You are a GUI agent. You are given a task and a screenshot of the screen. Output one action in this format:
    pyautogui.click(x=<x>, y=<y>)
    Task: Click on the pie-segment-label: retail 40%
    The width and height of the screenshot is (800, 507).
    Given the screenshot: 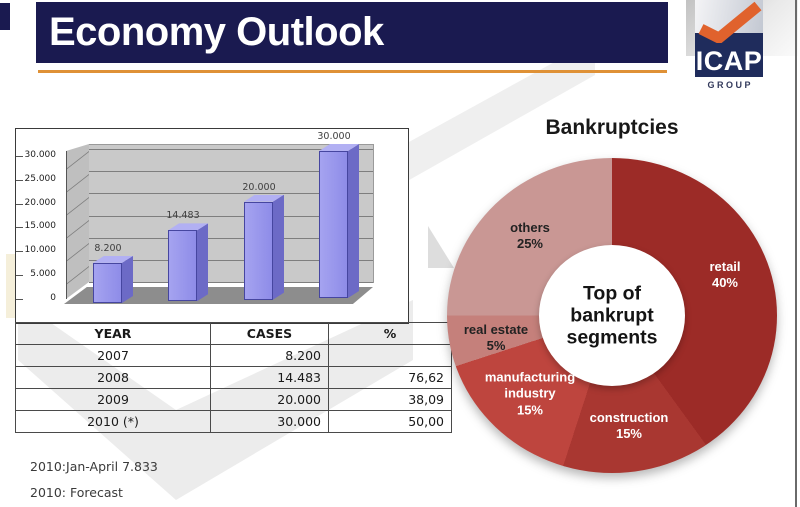 What is the action you would take?
    pyautogui.click(x=724, y=275)
    